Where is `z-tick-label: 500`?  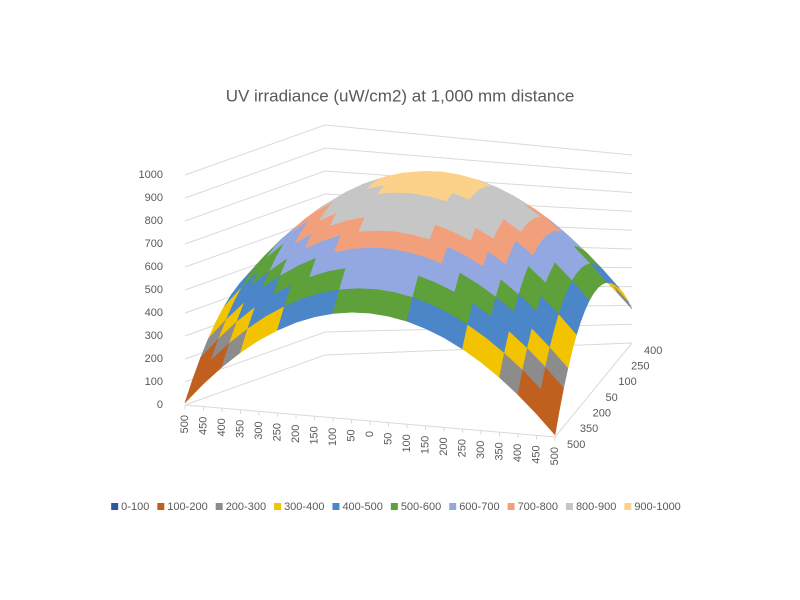
z-tick-label: 500 is located at coordinates (154, 290).